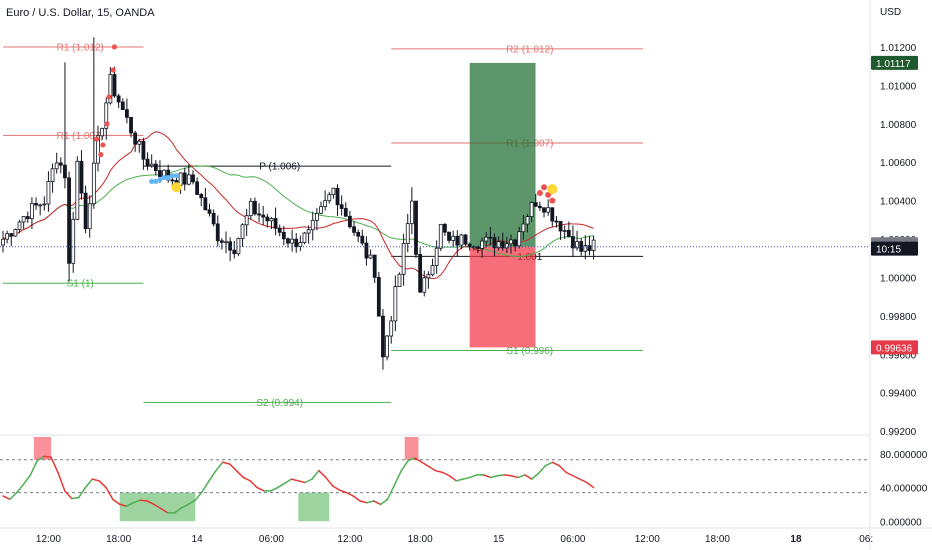 The height and width of the screenshot is (550, 932). What do you see at coordinates (279, 403) in the screenshot?
I see `pivot-label: S2 (0.994)` at bounding box center [279, 403].